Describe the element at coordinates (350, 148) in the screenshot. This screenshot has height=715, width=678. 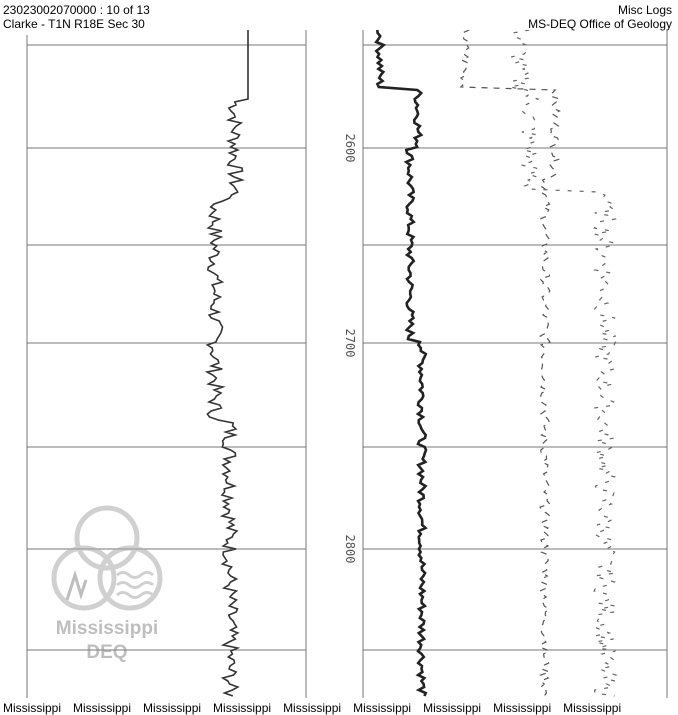
I see `depth-label-2600: 2600` at that location.